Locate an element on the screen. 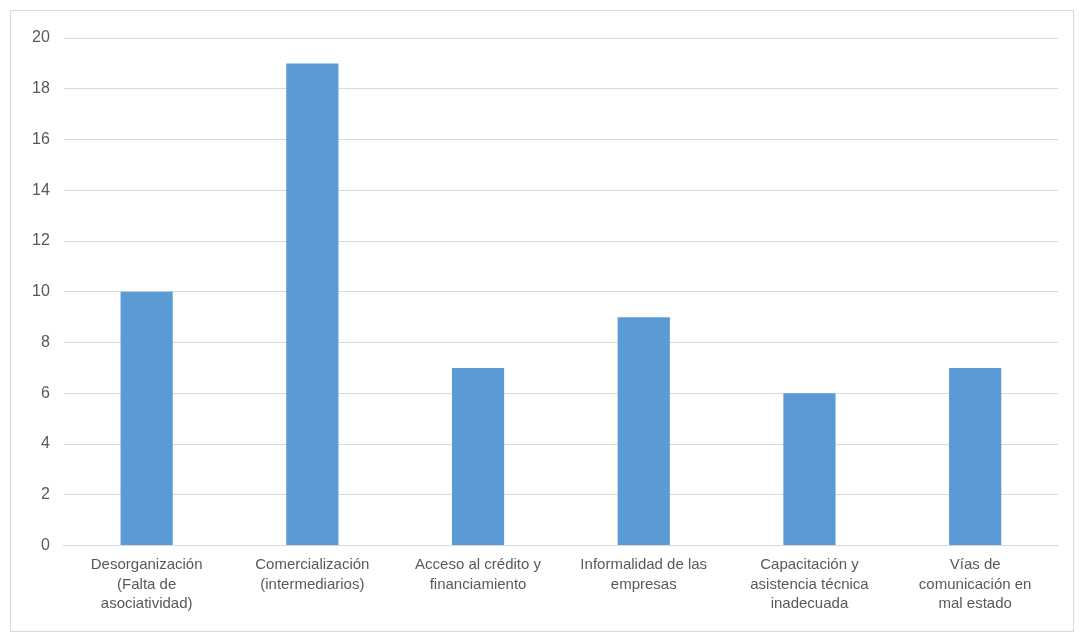 The width and height of the screenshot is (1084, 636). y-tick-label: 16 is located at coordinates (41, 138).